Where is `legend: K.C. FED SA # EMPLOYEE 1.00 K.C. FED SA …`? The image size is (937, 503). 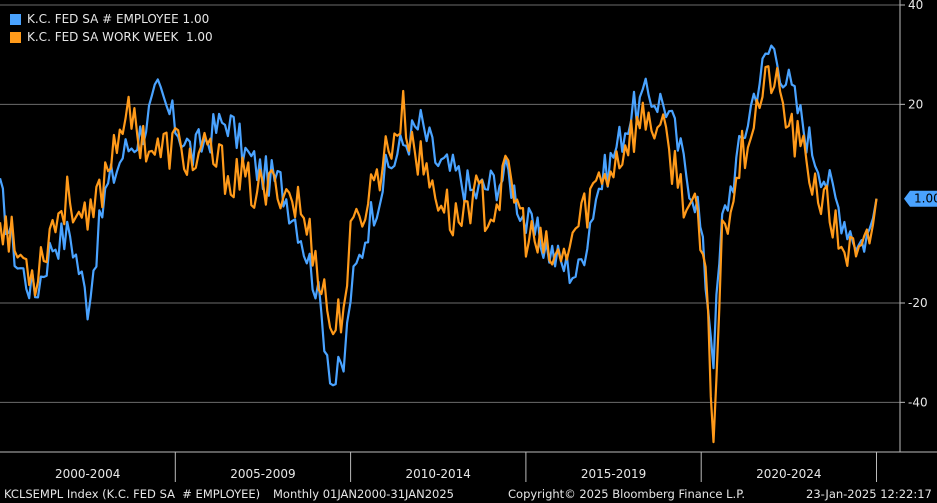 legend: K.C. FED SA # EMPLOYEE 1.00 K.C. FED SA … is located at coordinates (111, 28).